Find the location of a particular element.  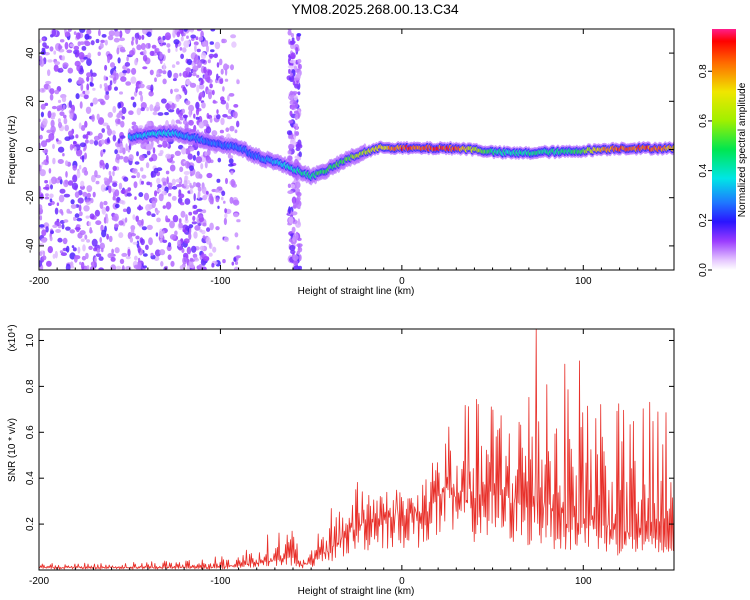

x-tick-label: 0 is located at coordinates (402, 281).